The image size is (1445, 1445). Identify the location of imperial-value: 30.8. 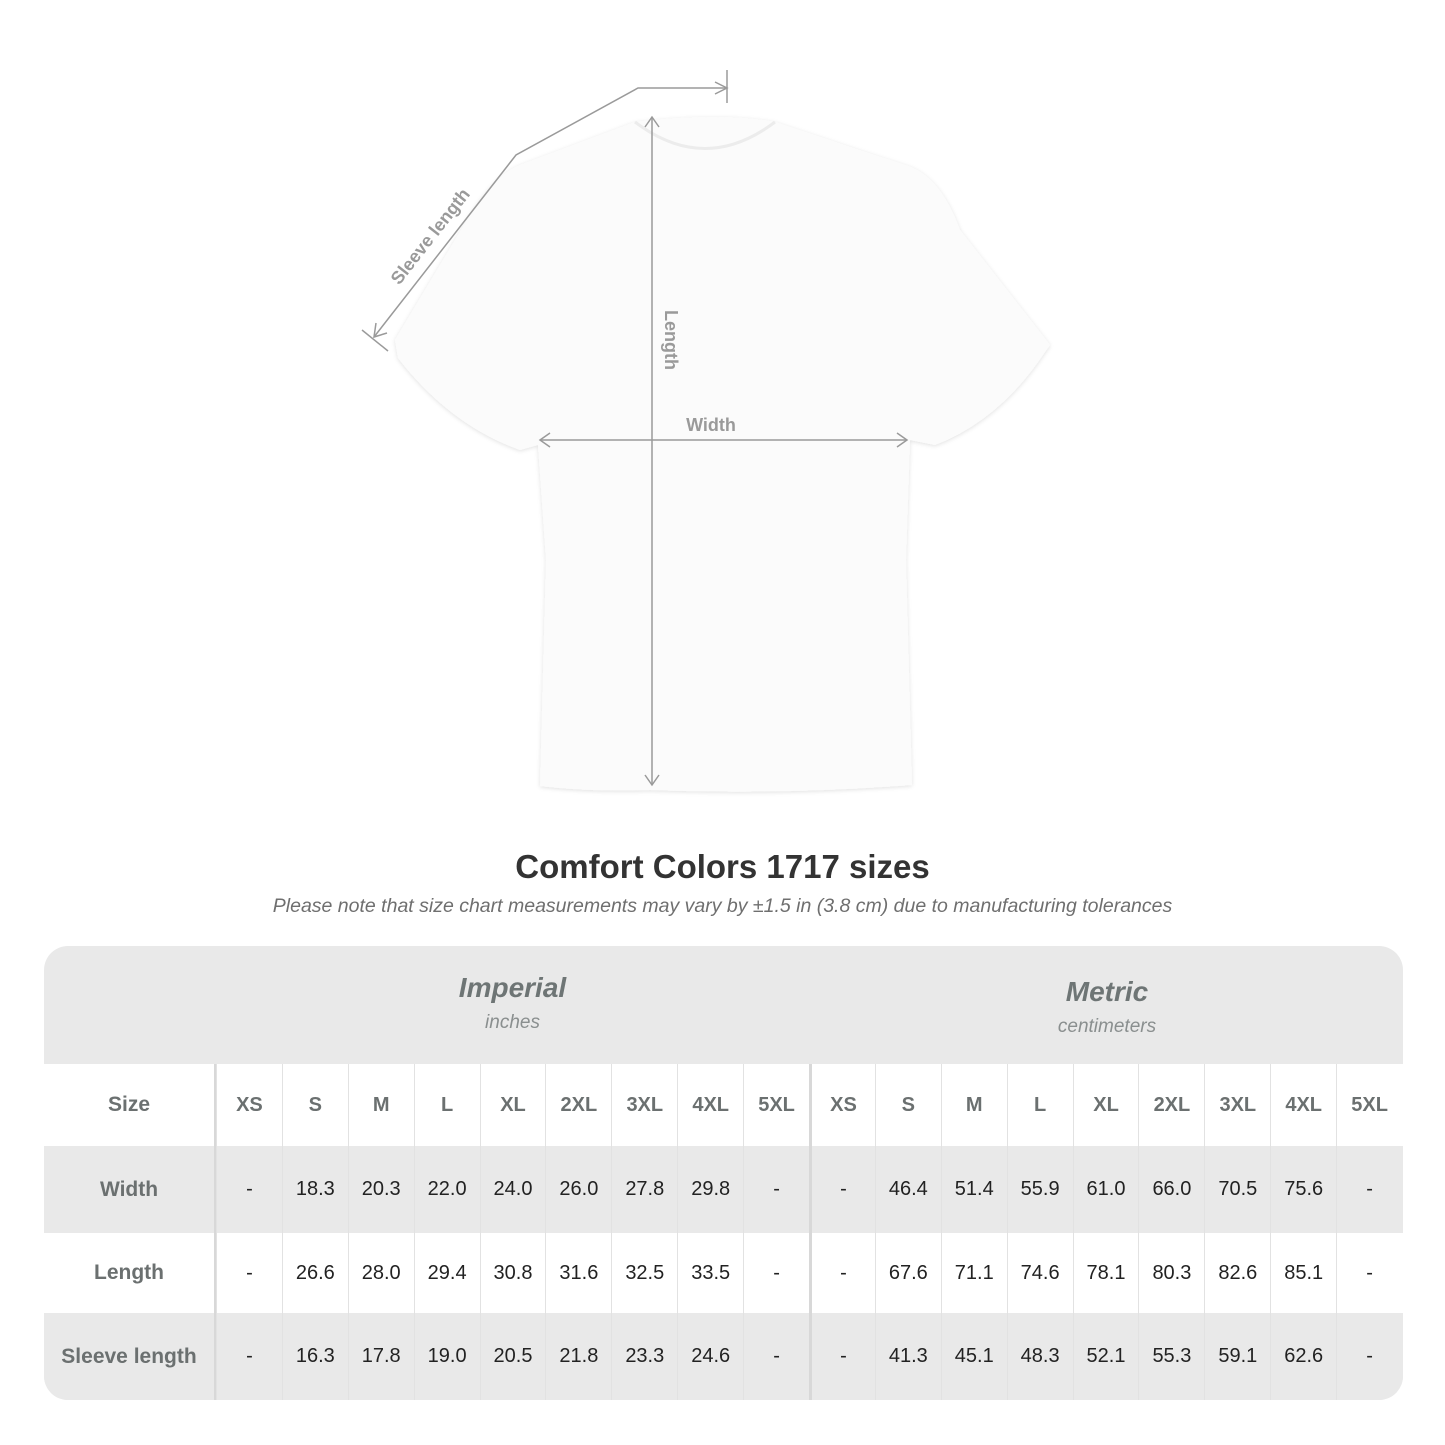
(512, 1273).